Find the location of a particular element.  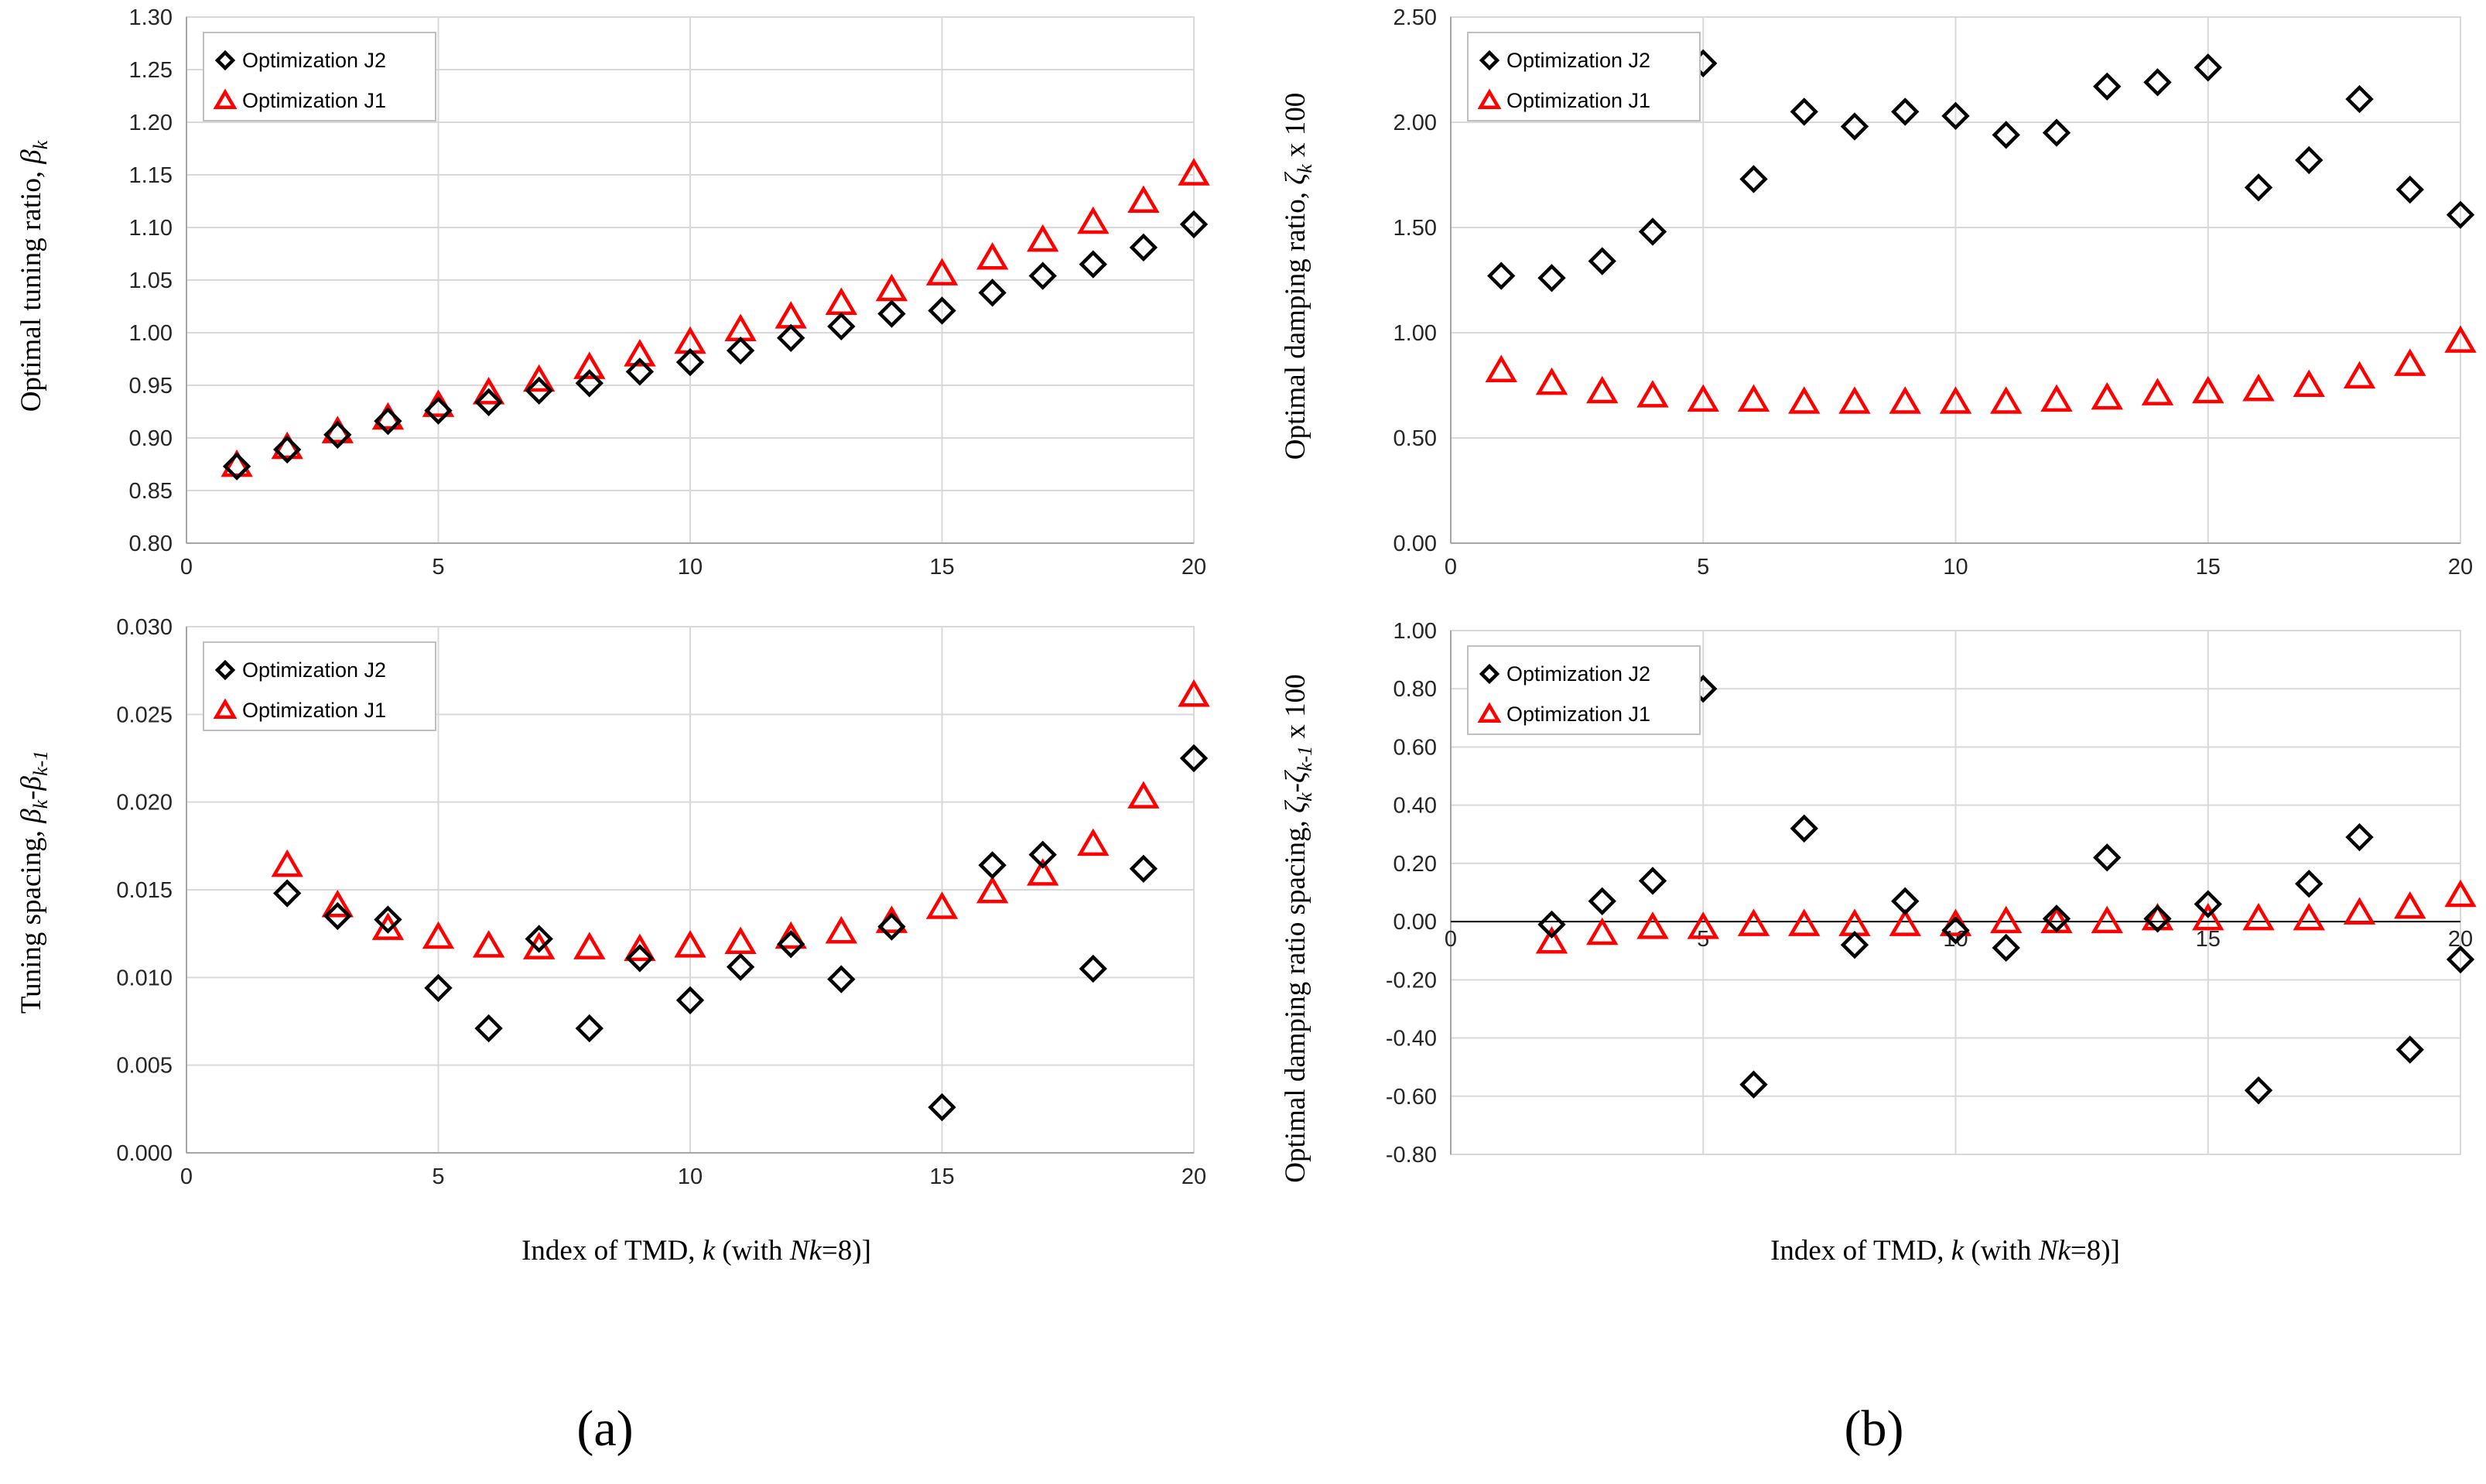

y-tick-label: 0.90 is located at coordinates (151, 439).